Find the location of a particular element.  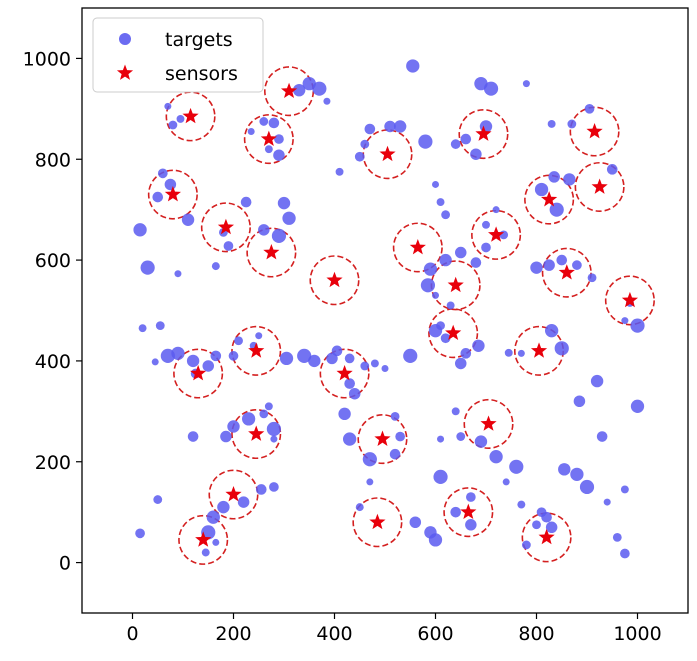

legend: targets sensors is located at coordinates (178, 55).